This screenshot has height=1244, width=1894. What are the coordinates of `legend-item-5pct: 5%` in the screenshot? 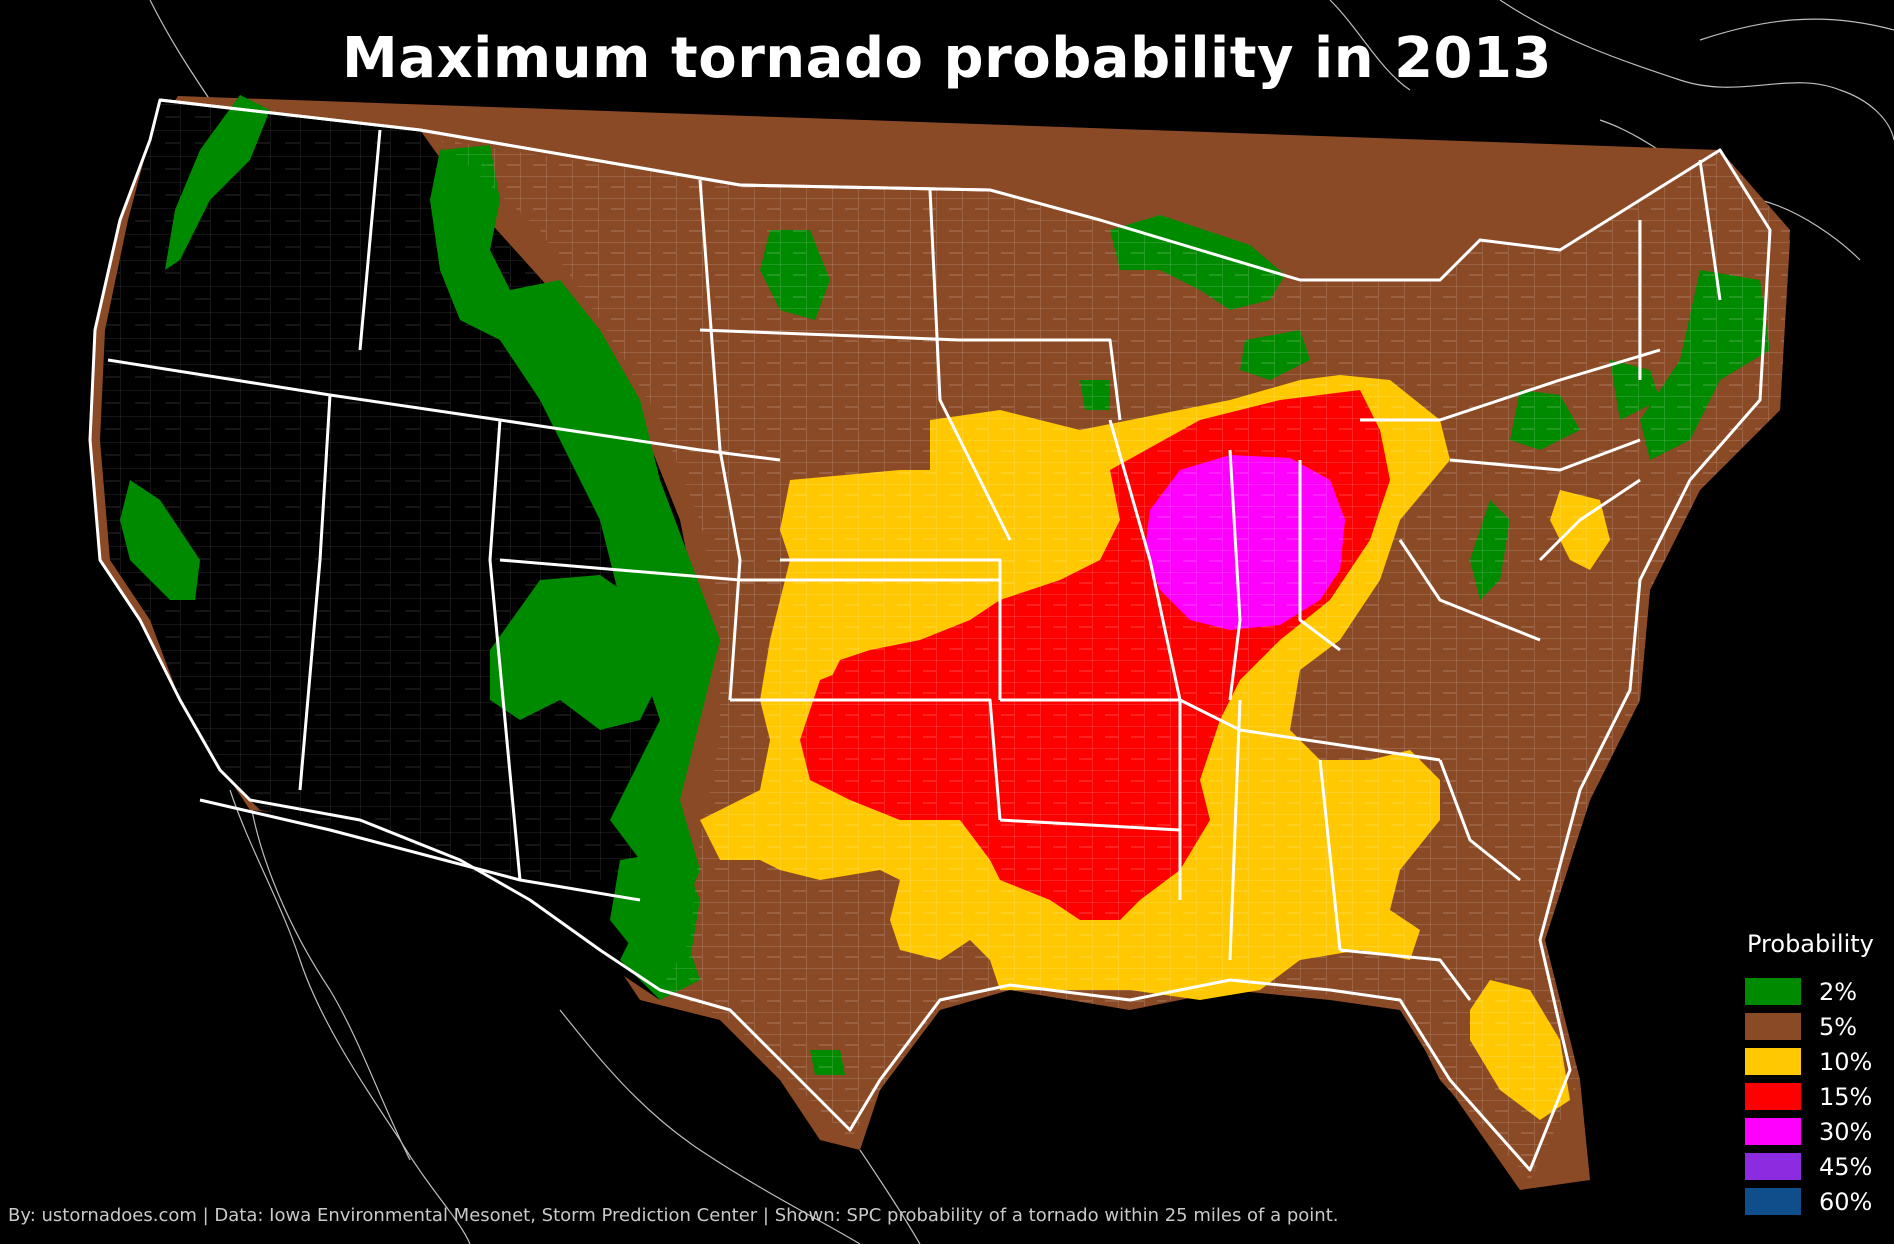 It's located at (1815, 1026).